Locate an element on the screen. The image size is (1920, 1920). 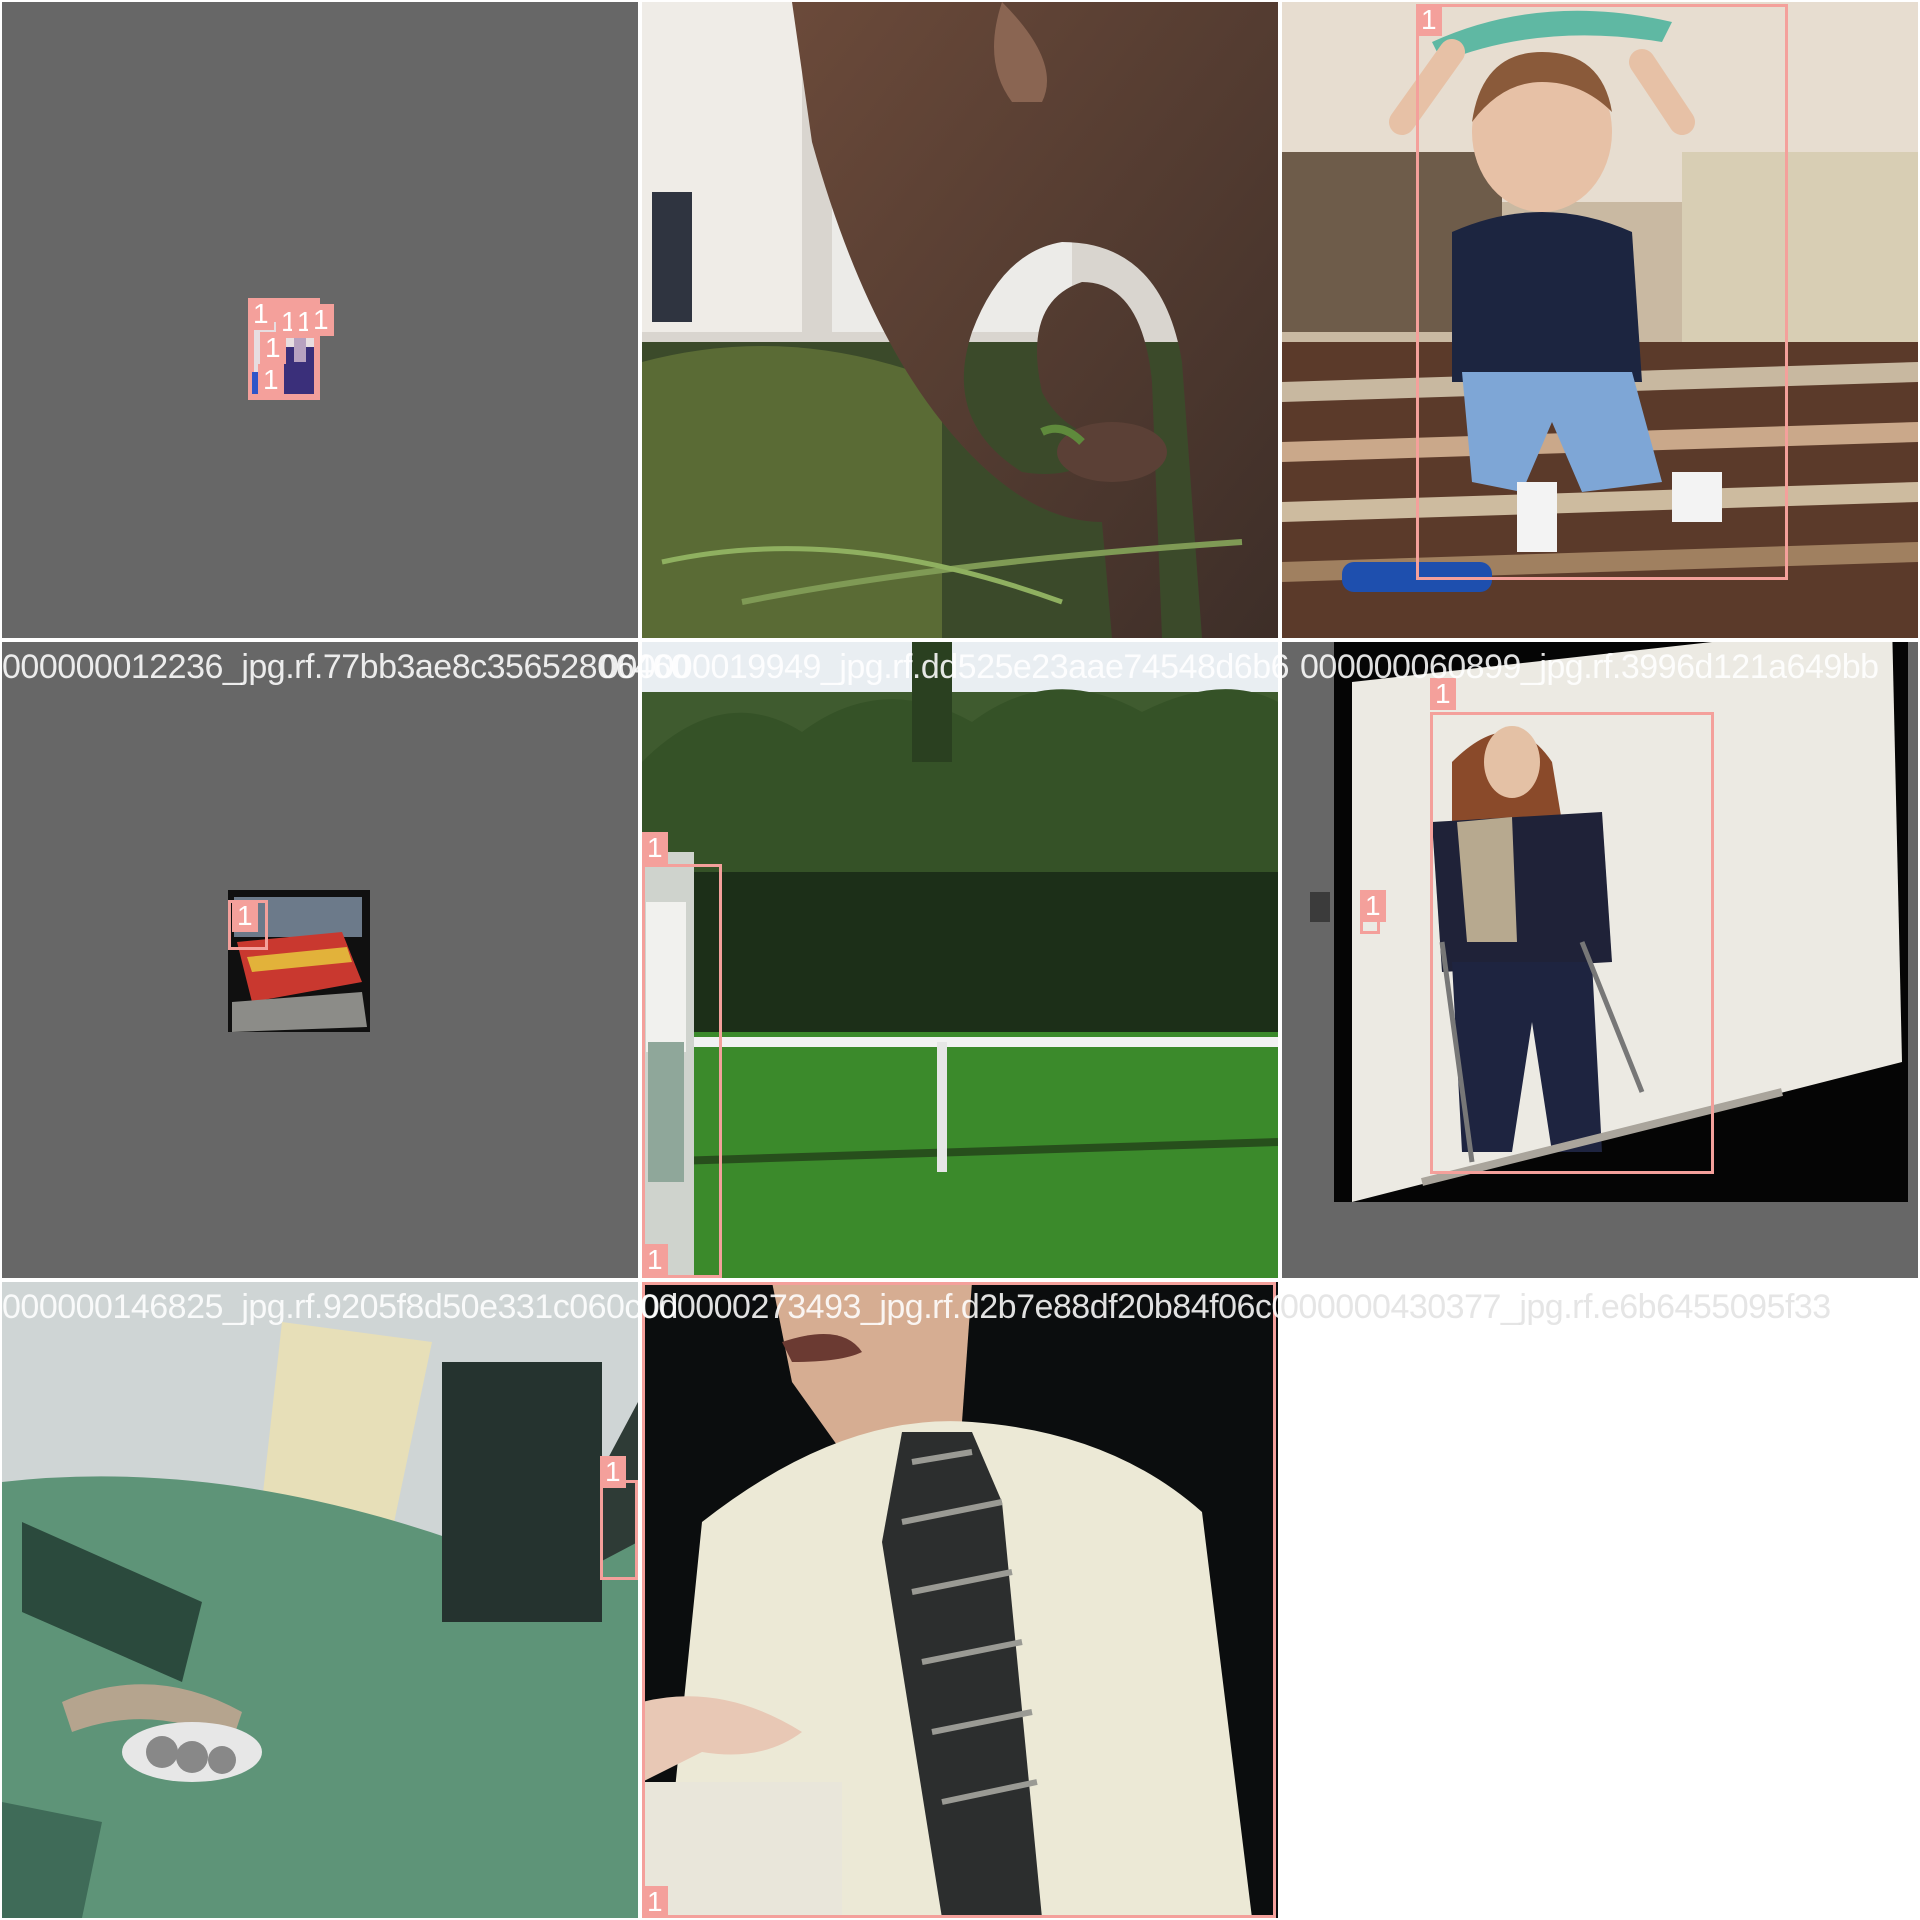
mosaic-tile-3: 1 is located at coordinates (1600, 320).